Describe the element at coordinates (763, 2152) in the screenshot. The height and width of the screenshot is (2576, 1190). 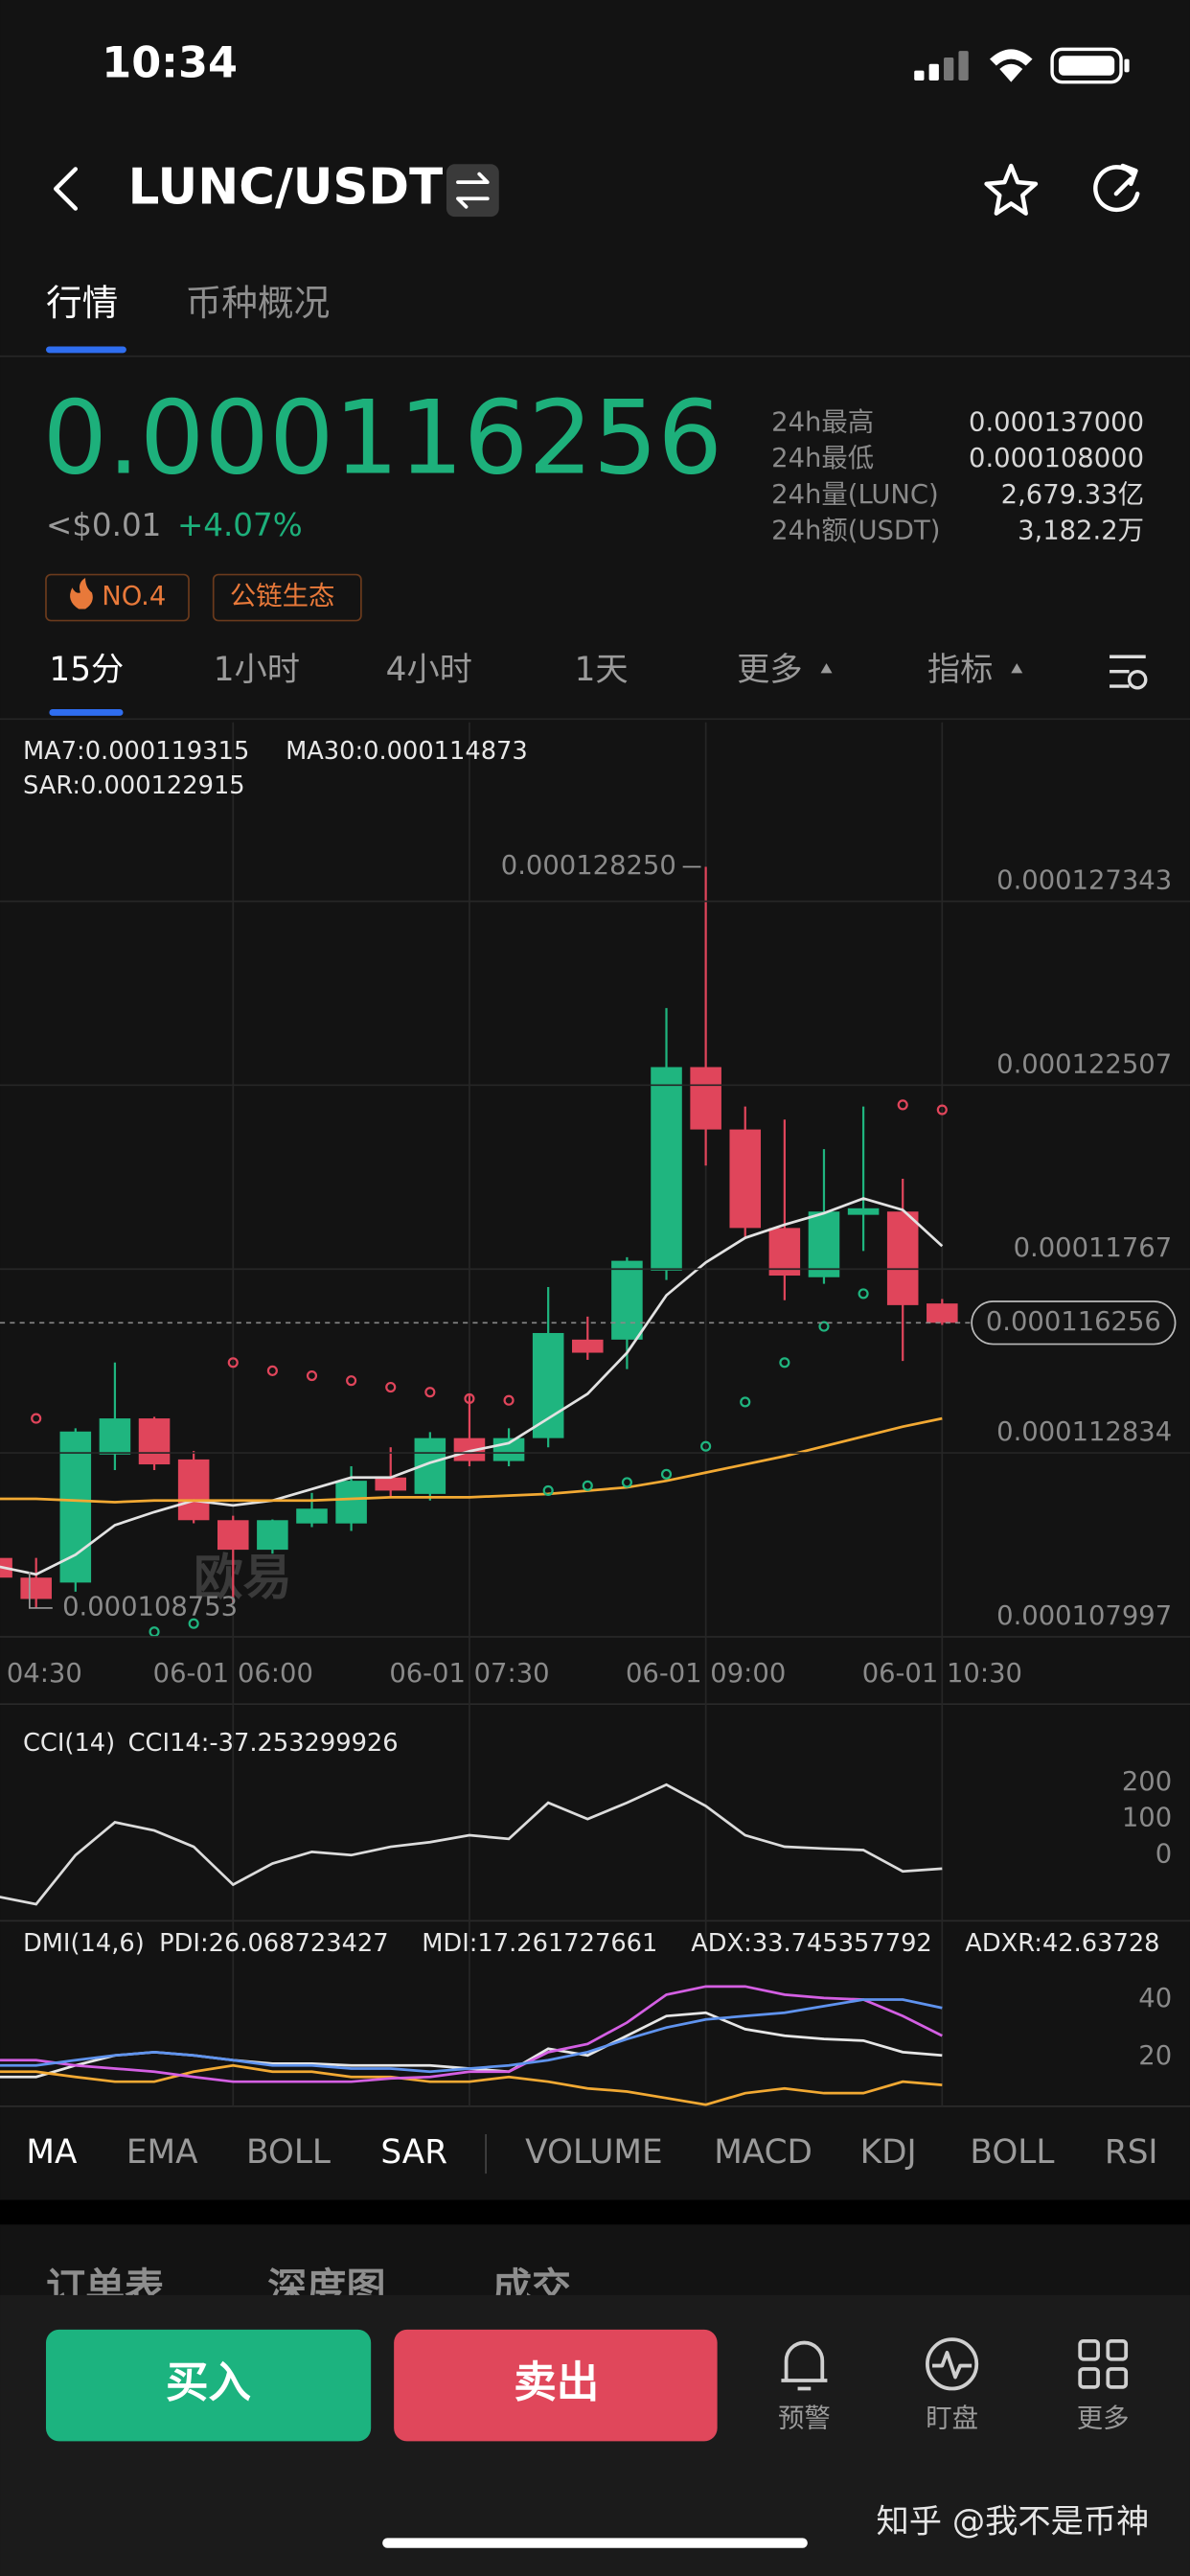
I see `indicator-tab: MACD` at that location.